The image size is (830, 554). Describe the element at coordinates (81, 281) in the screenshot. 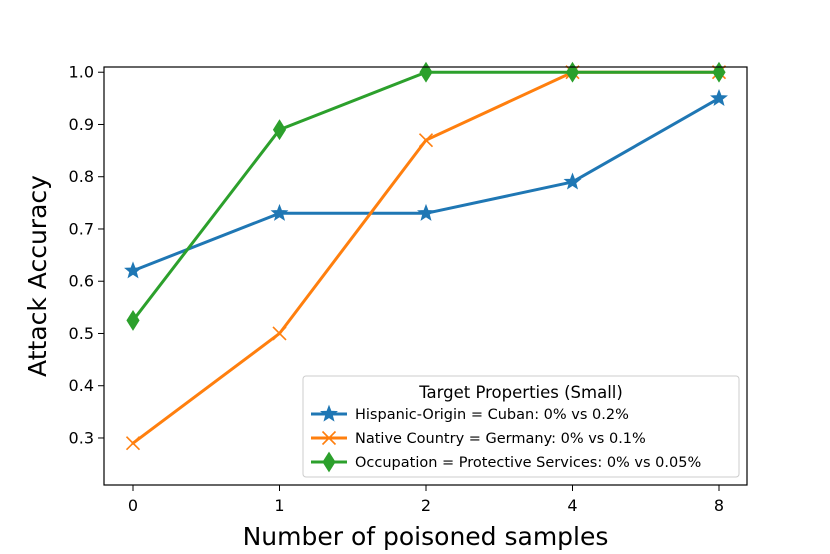

I see `y-tick-label: 0.6` at that location.